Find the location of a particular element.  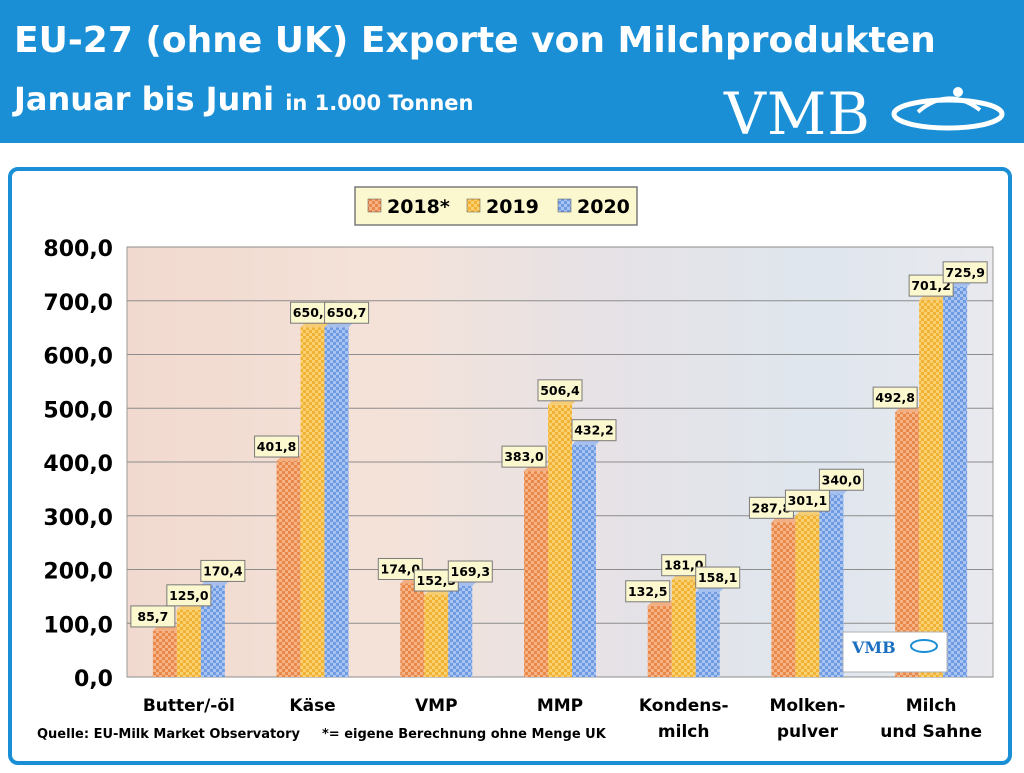

value-label: 340,0 is located at coordinates (842, 479).